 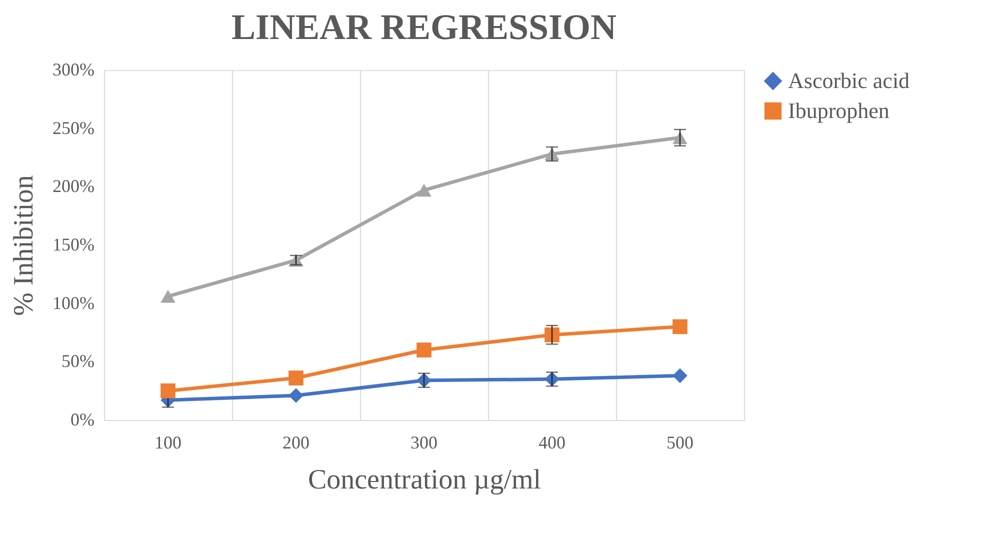 What do you see at coordinates (73, 302) in the screenshot?
I see `y-tick-label: 100%` at bounding box center [73, 302].